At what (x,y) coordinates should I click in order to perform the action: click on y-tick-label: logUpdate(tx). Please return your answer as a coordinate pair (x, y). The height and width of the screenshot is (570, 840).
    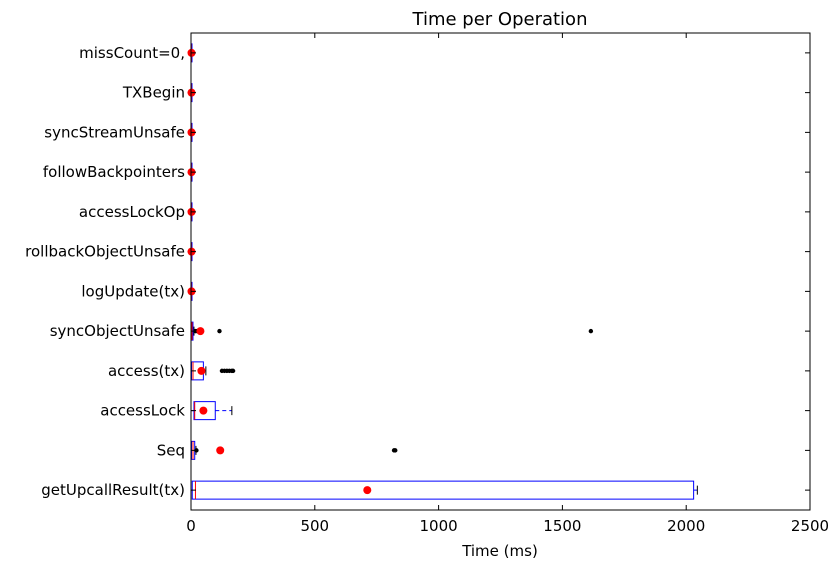
    Looking at the image, I should click on (133, 291).